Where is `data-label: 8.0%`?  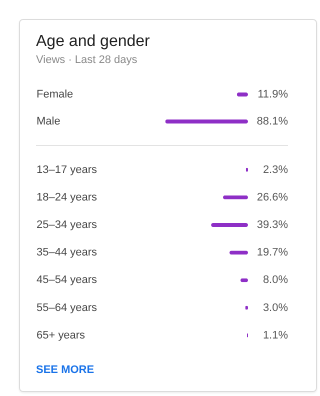 data-label: 8.0% is located at coordinates (275, 280).